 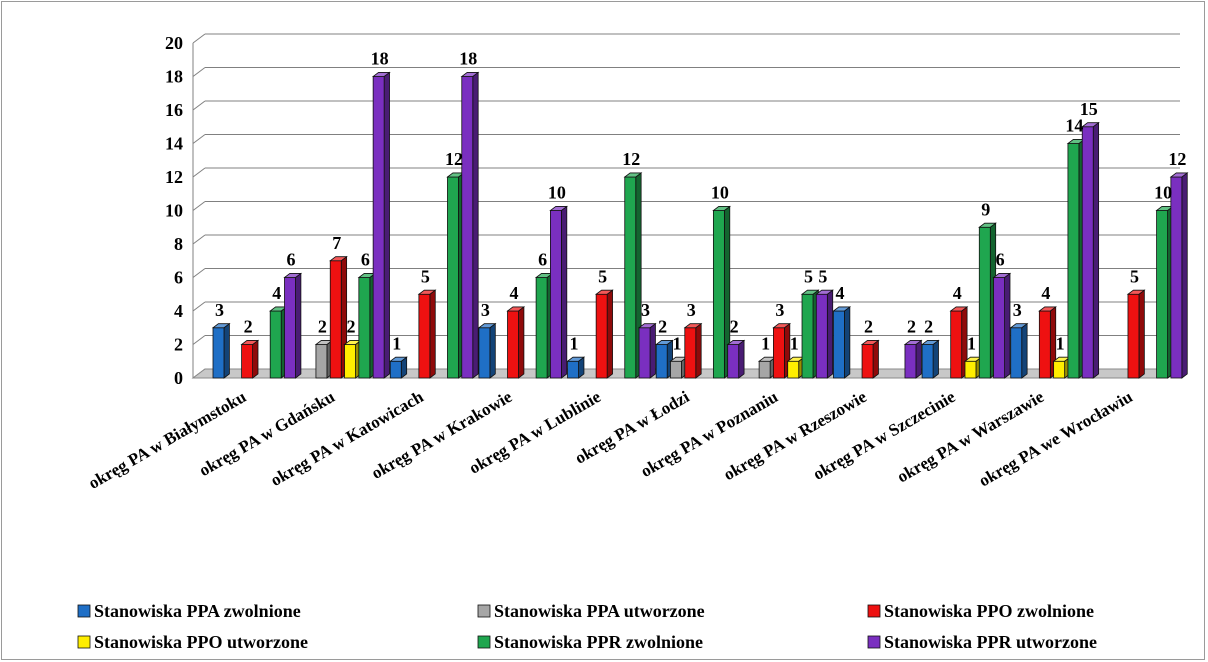 What do you see at coordinates (599, 611) in the screenshot?
I see `legend-label: Stanowiska PPA utworzone` at bounding box center [599, 611].